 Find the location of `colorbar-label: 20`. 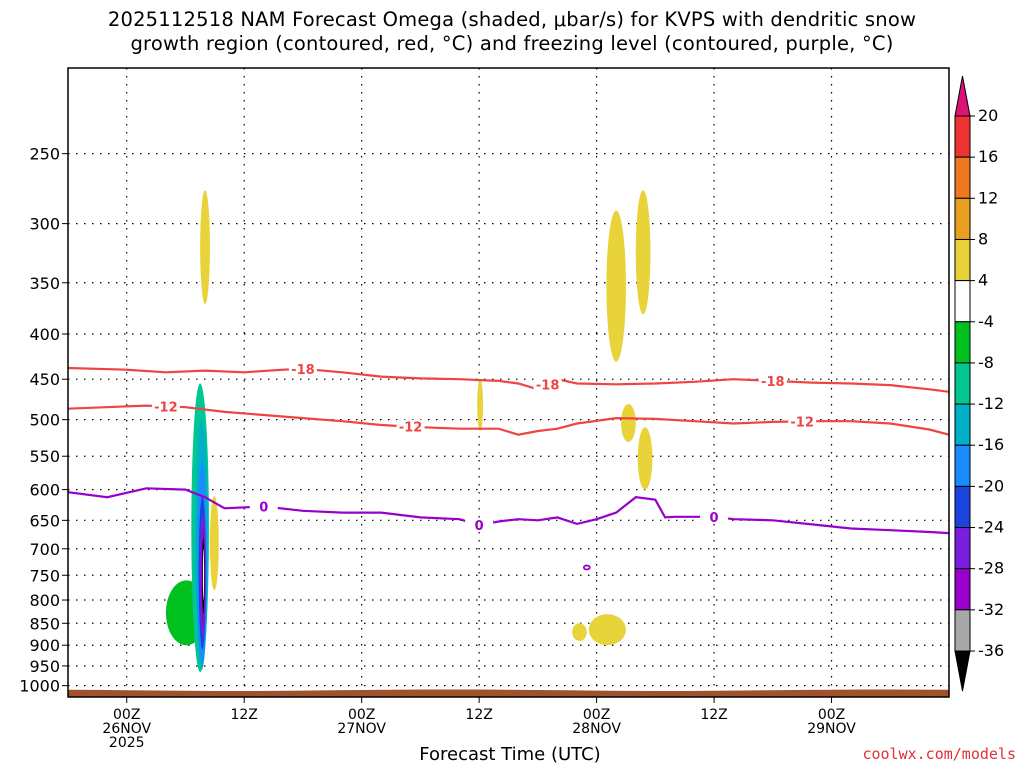

colorbar-label: 20 is located at coordinates (988, 115).